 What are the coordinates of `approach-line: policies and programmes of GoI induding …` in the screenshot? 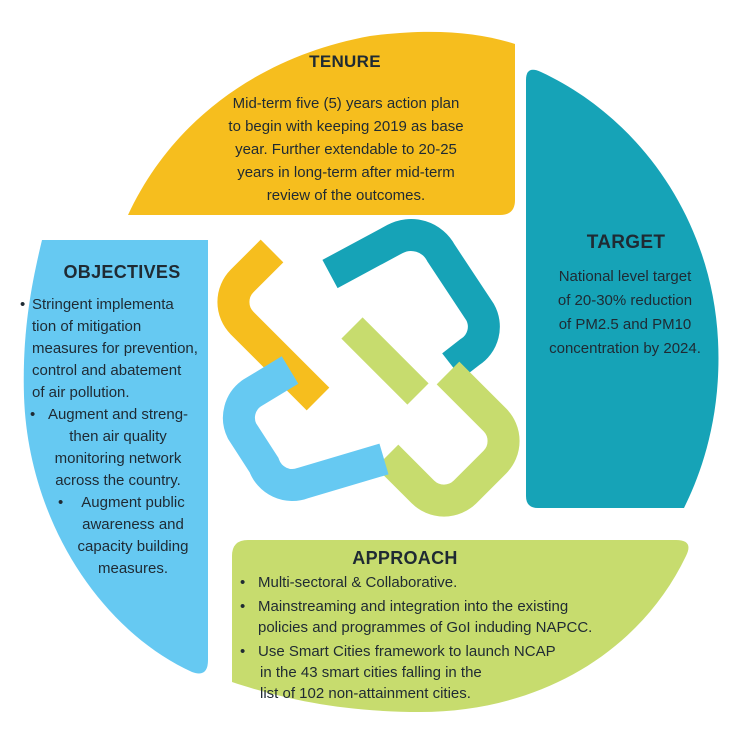 It's located at (425, 627).